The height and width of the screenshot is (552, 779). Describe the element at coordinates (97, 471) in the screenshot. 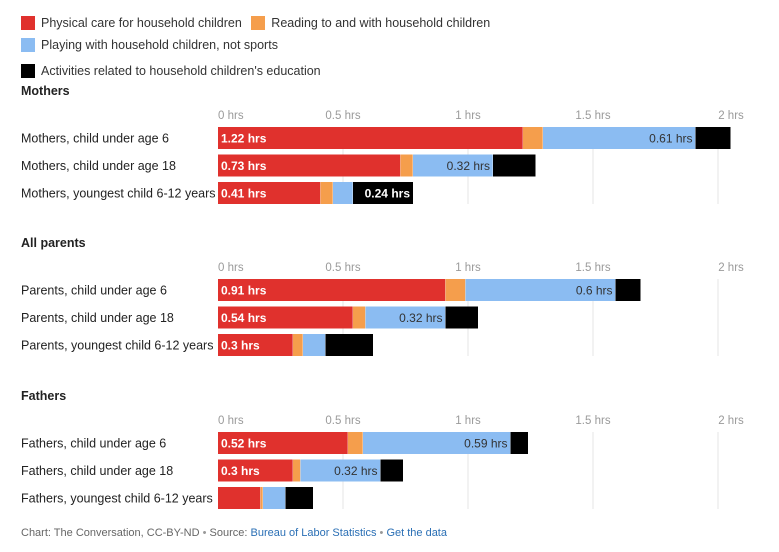

I see `row-fathers-1-label: Fathers, child under age 18` at that location.